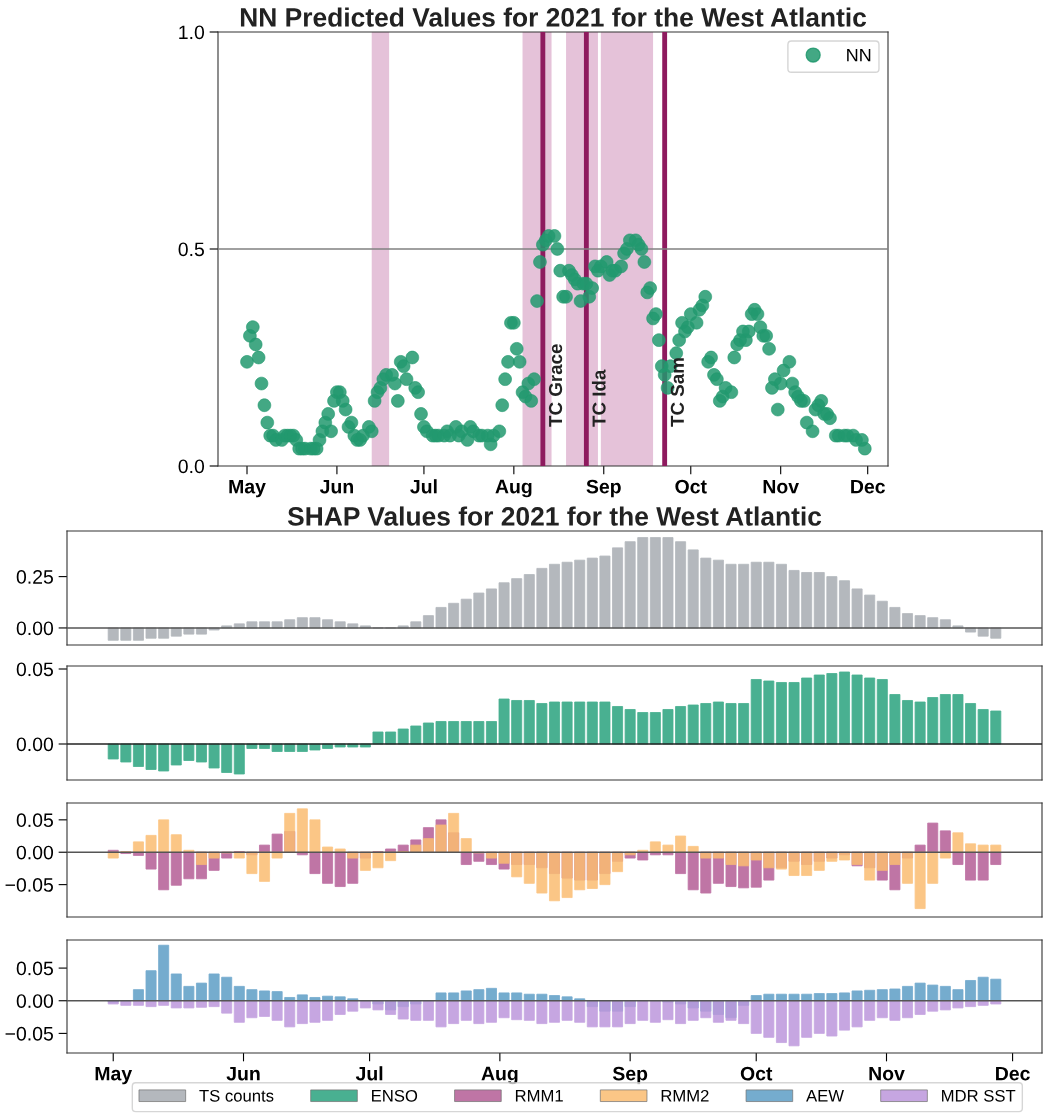  Describe the element at coordinates (685, 1095) in the screenshot. I see `legend-label: RMM2` at that location.